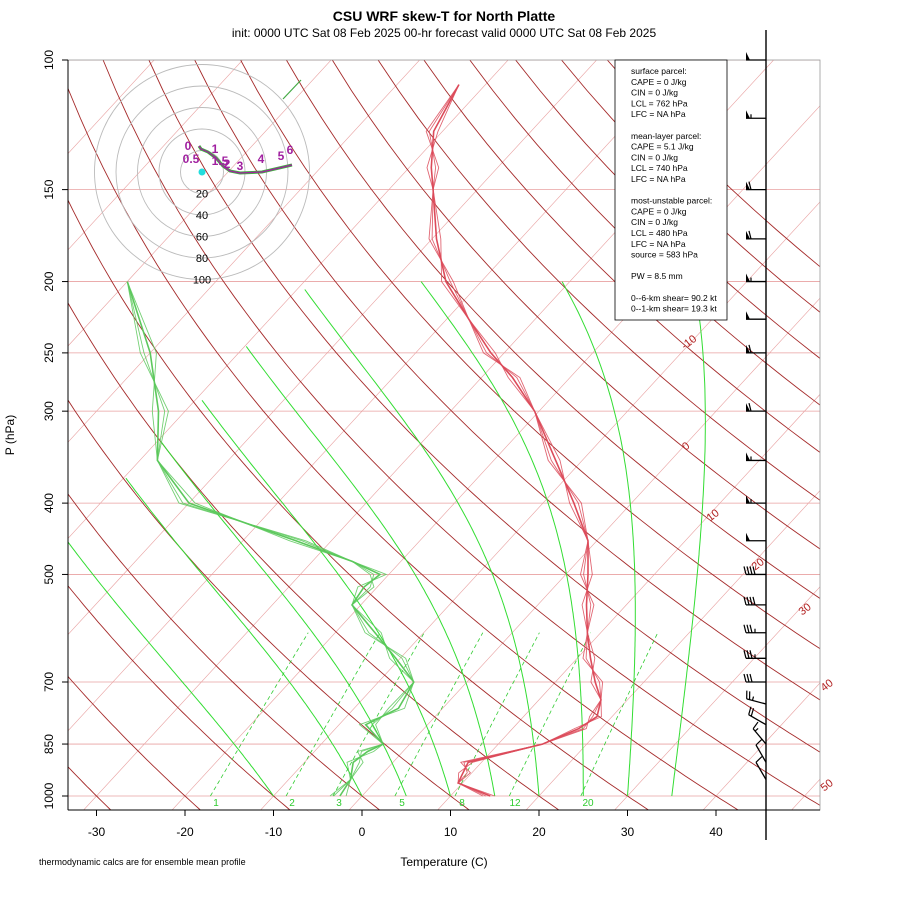 This screenshot has height=900, width=900. What do you see at coordinates (185, 832) in the screenshot?
I see `x-tick-label: -20` at bounding box center [185, 832].